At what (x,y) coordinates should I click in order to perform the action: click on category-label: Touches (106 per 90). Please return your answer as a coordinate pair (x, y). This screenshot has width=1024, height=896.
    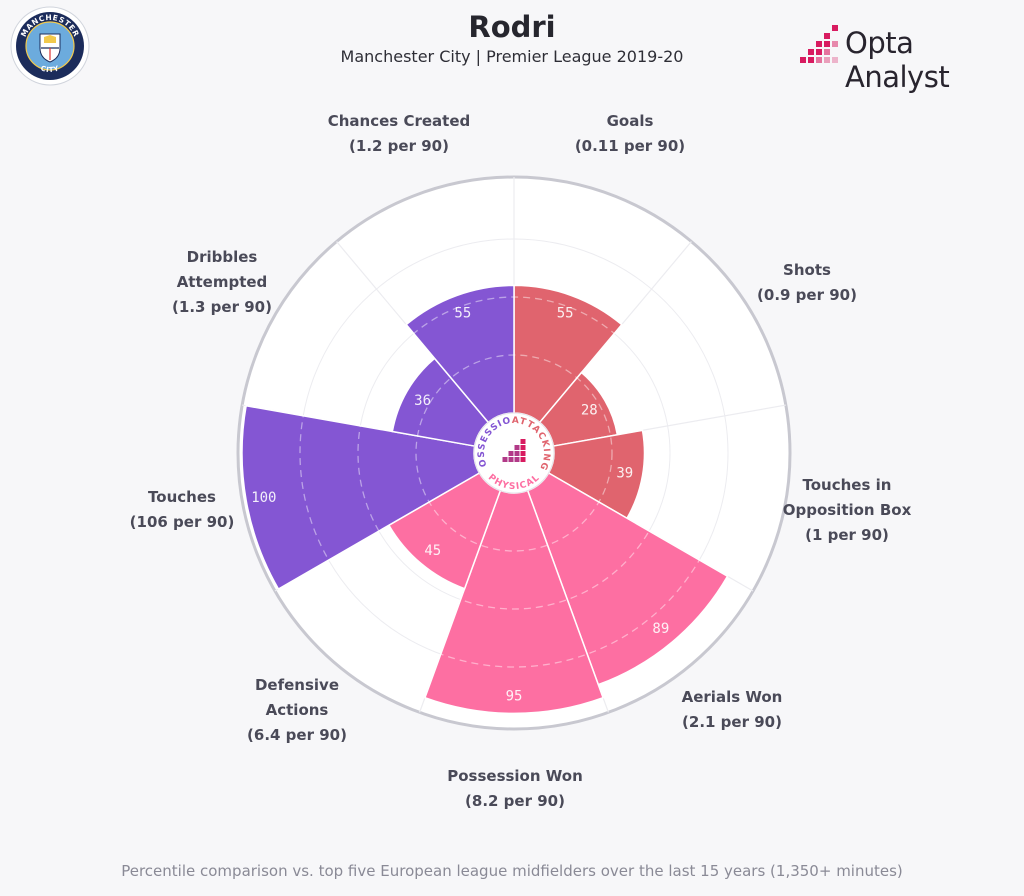
    Looking at the image, I should click on (182, 509).